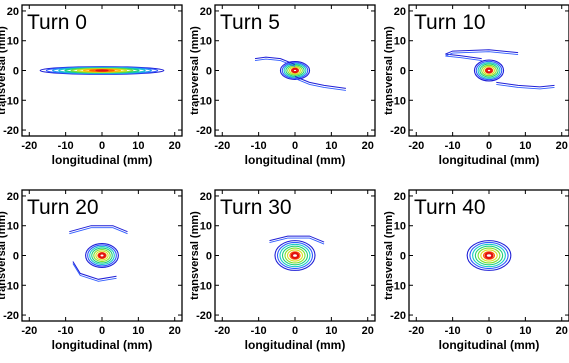  What do you see at coordinates (450, 207) in the screenshot?
I see `panel-title: Turn 40` at bounding box center [450, 207].